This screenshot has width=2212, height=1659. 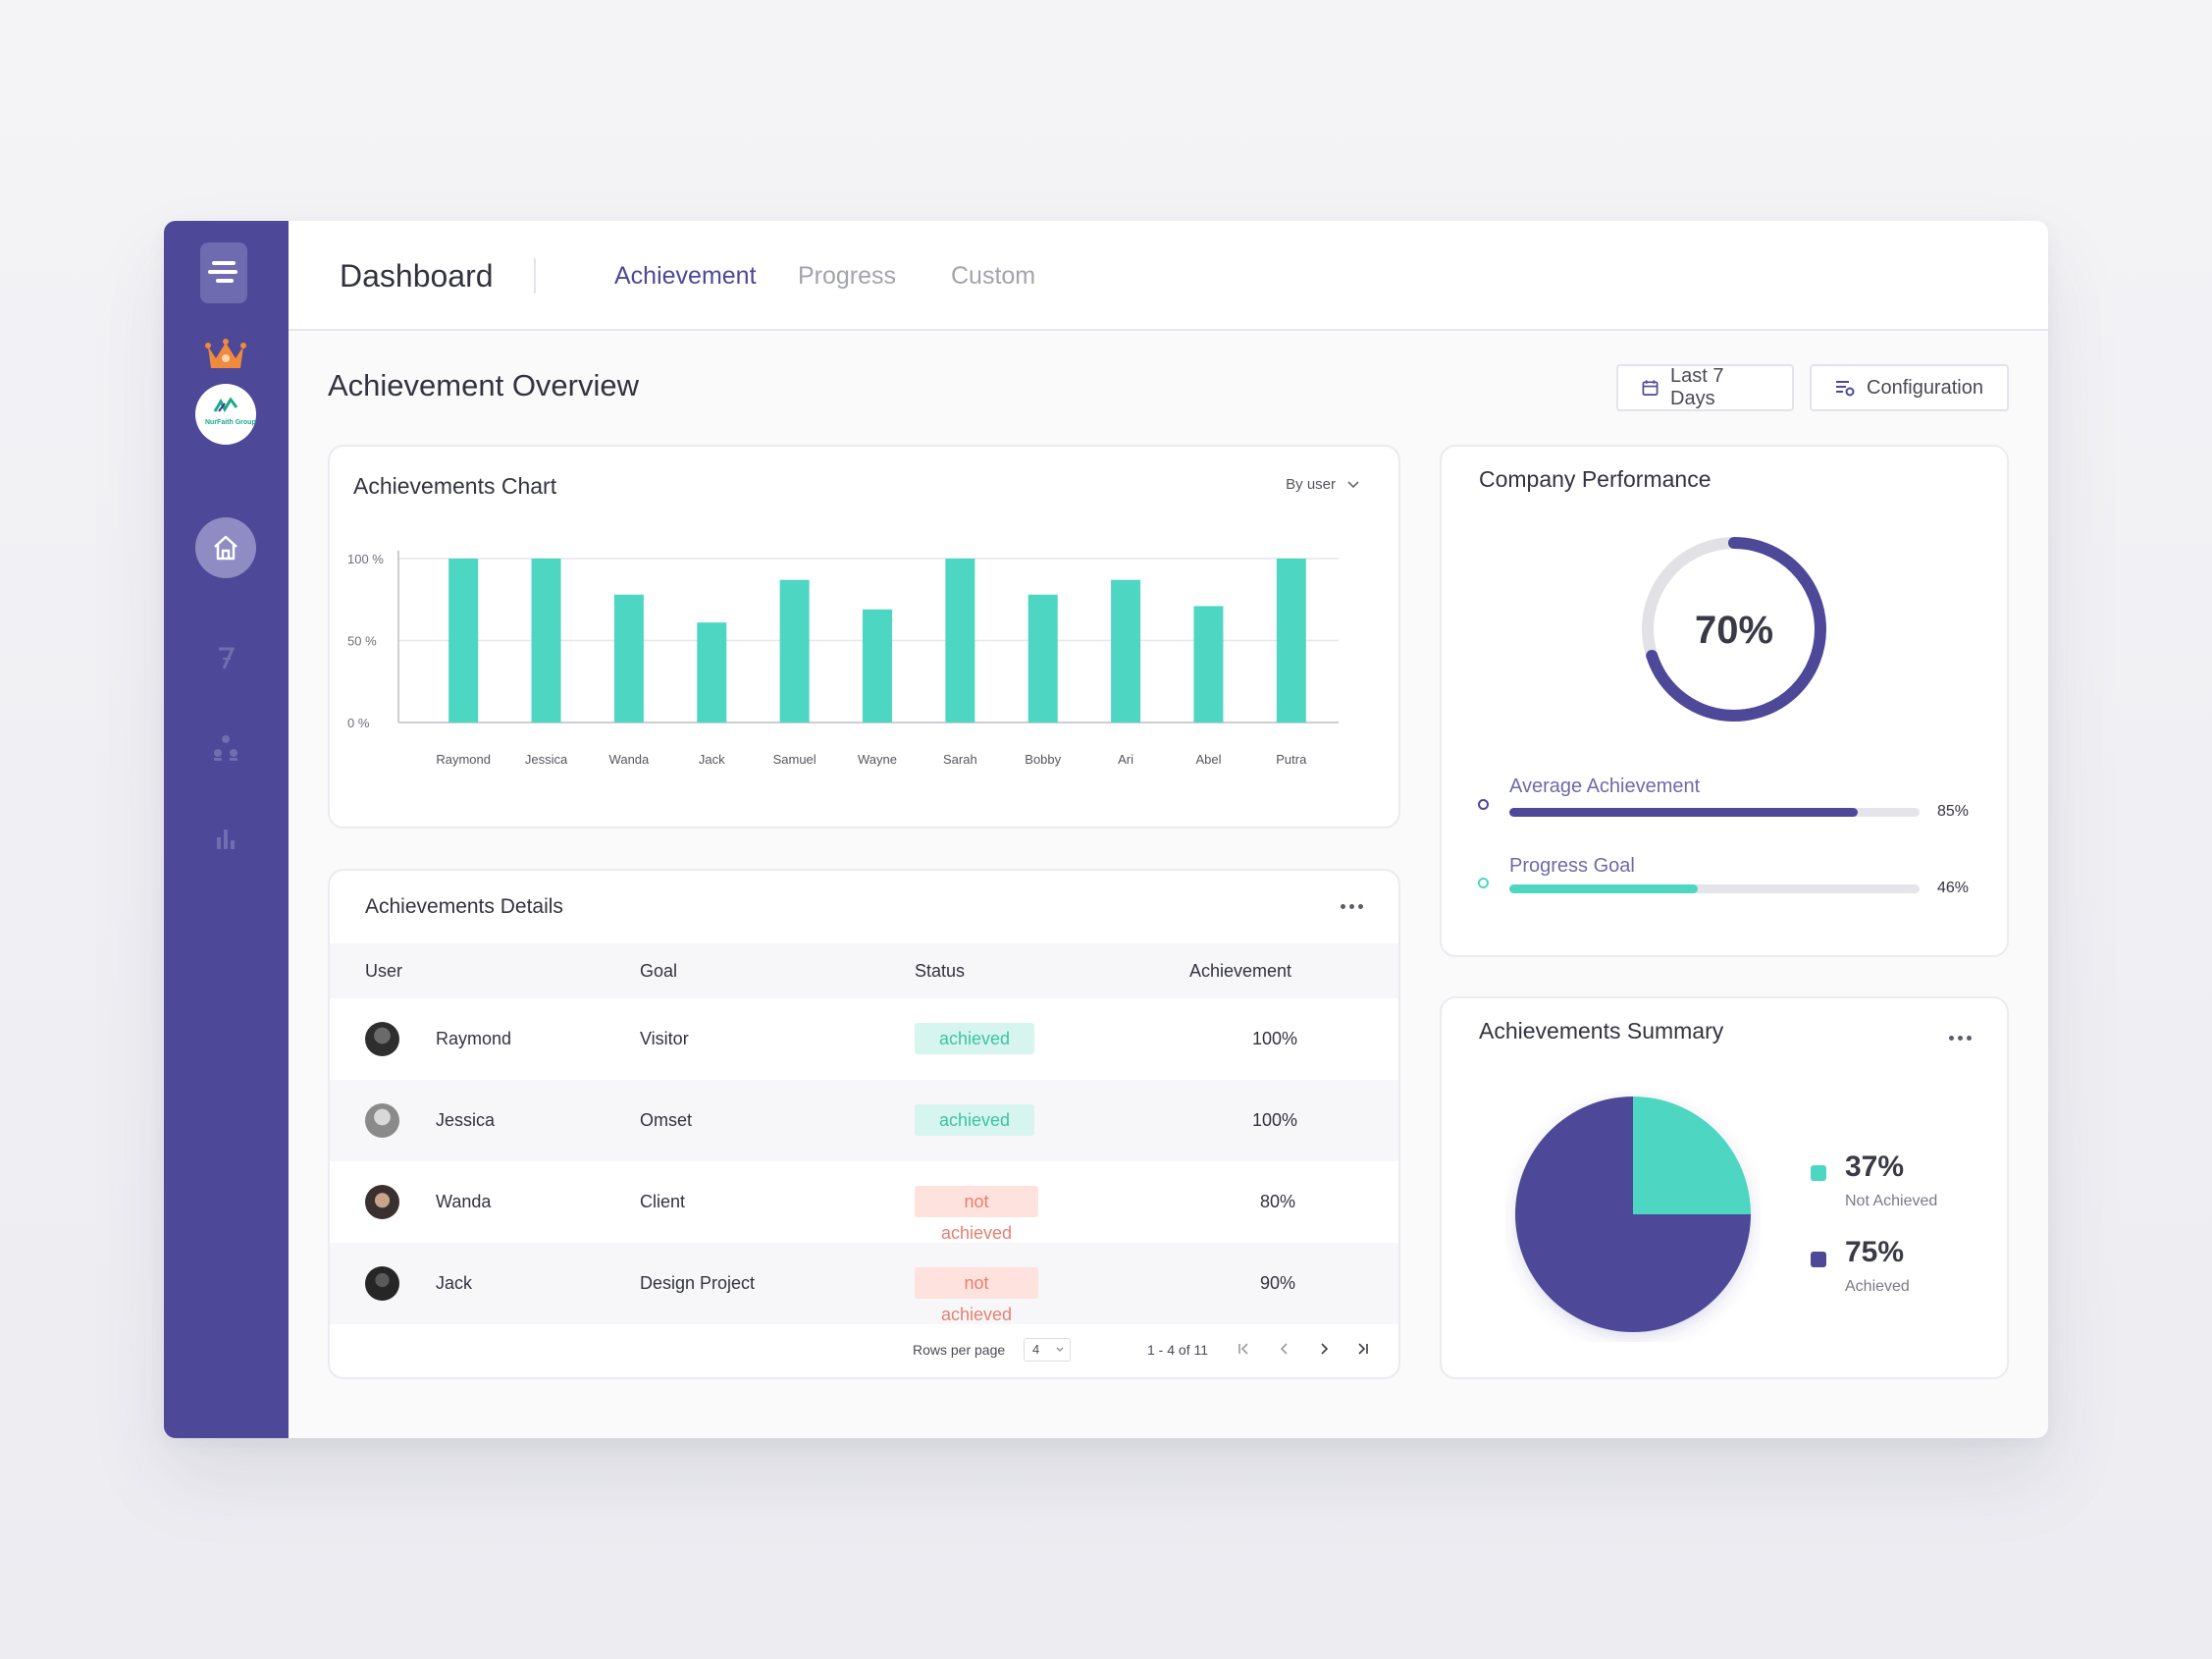 What do you see at coordinates (1845, 389) in the screenshot?
I see `configuration-icon` at bounding box center [1845, 389].